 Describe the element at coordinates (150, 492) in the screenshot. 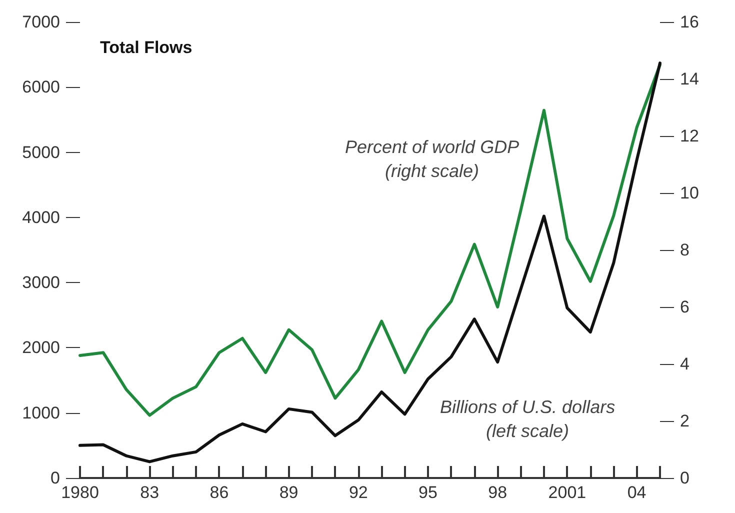

I see `x-tick-label: 83` at that location.